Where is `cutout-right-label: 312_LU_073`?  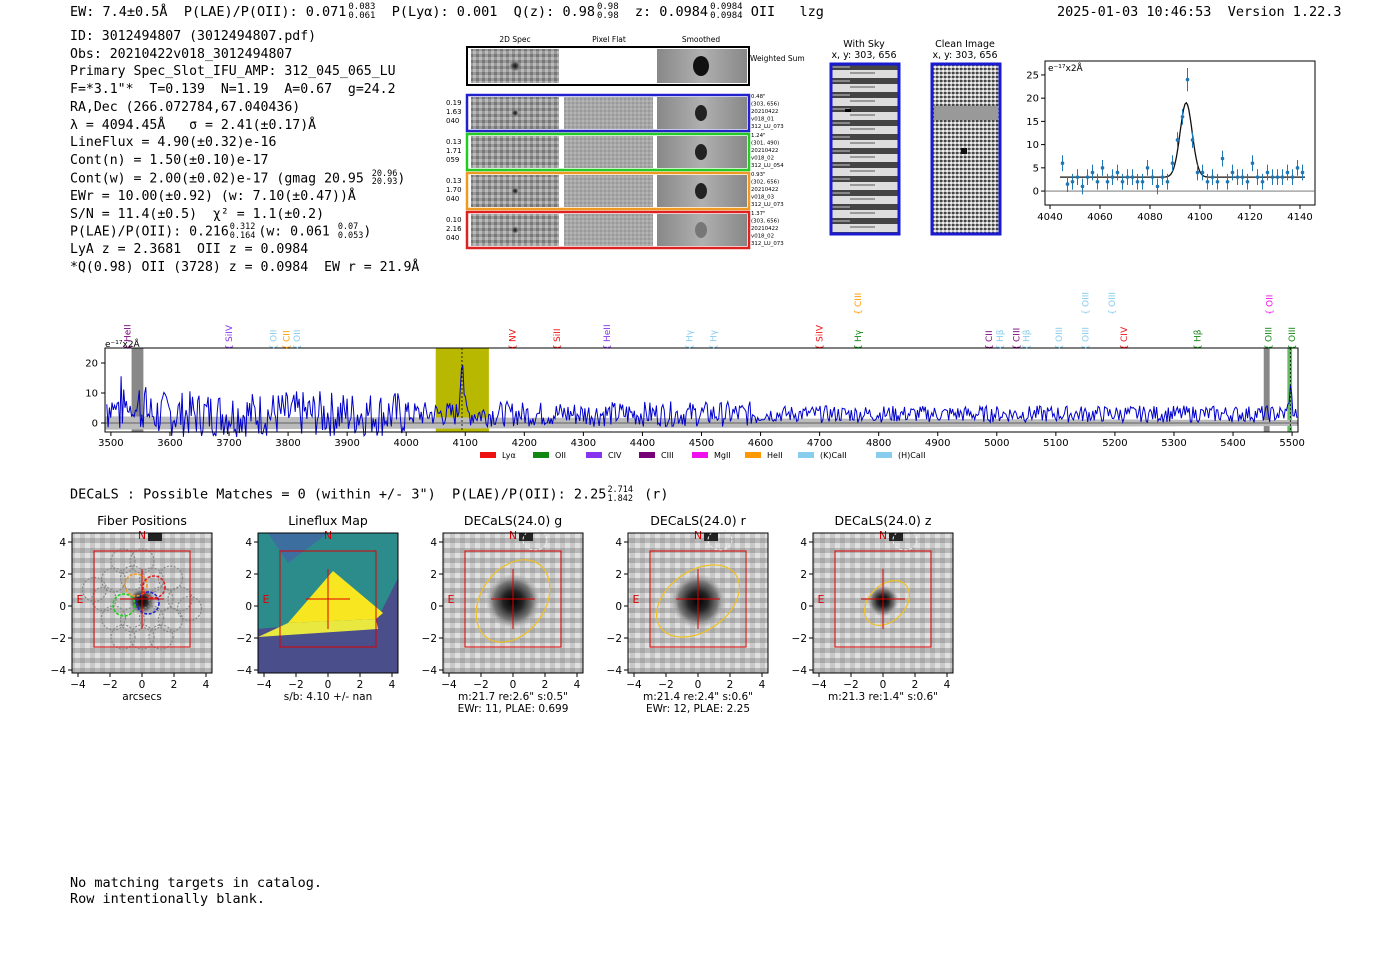
cutout-right-label: 312_LU_073 is located at coordinates (767, 205).